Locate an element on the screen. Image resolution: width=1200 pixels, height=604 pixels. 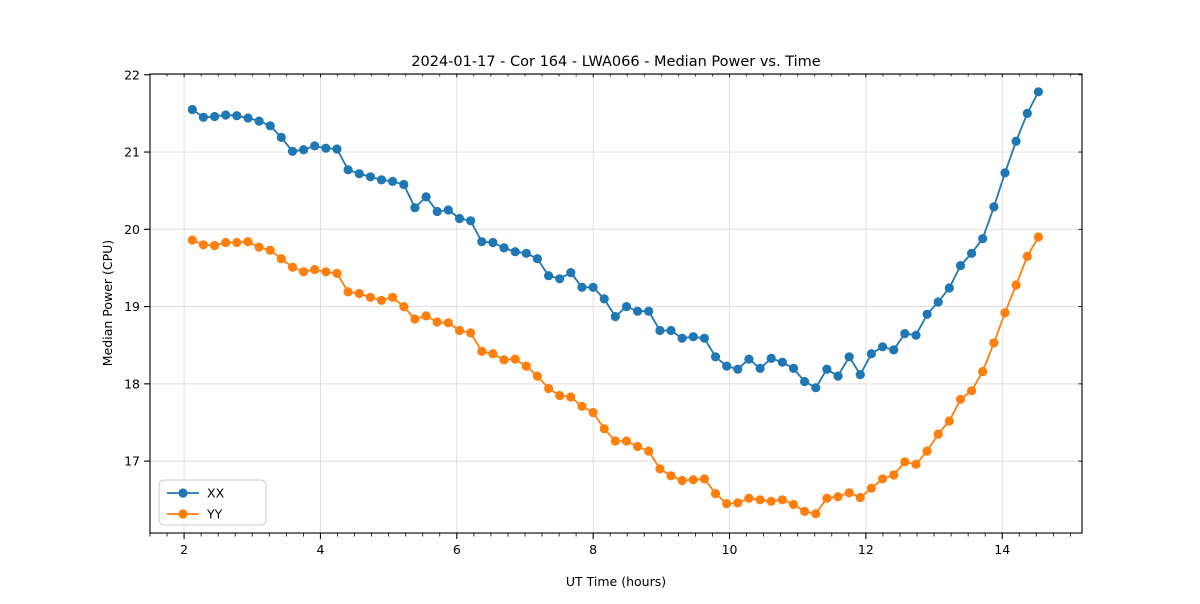
y-tick-label: 19 is located at coordinates (132, 306).